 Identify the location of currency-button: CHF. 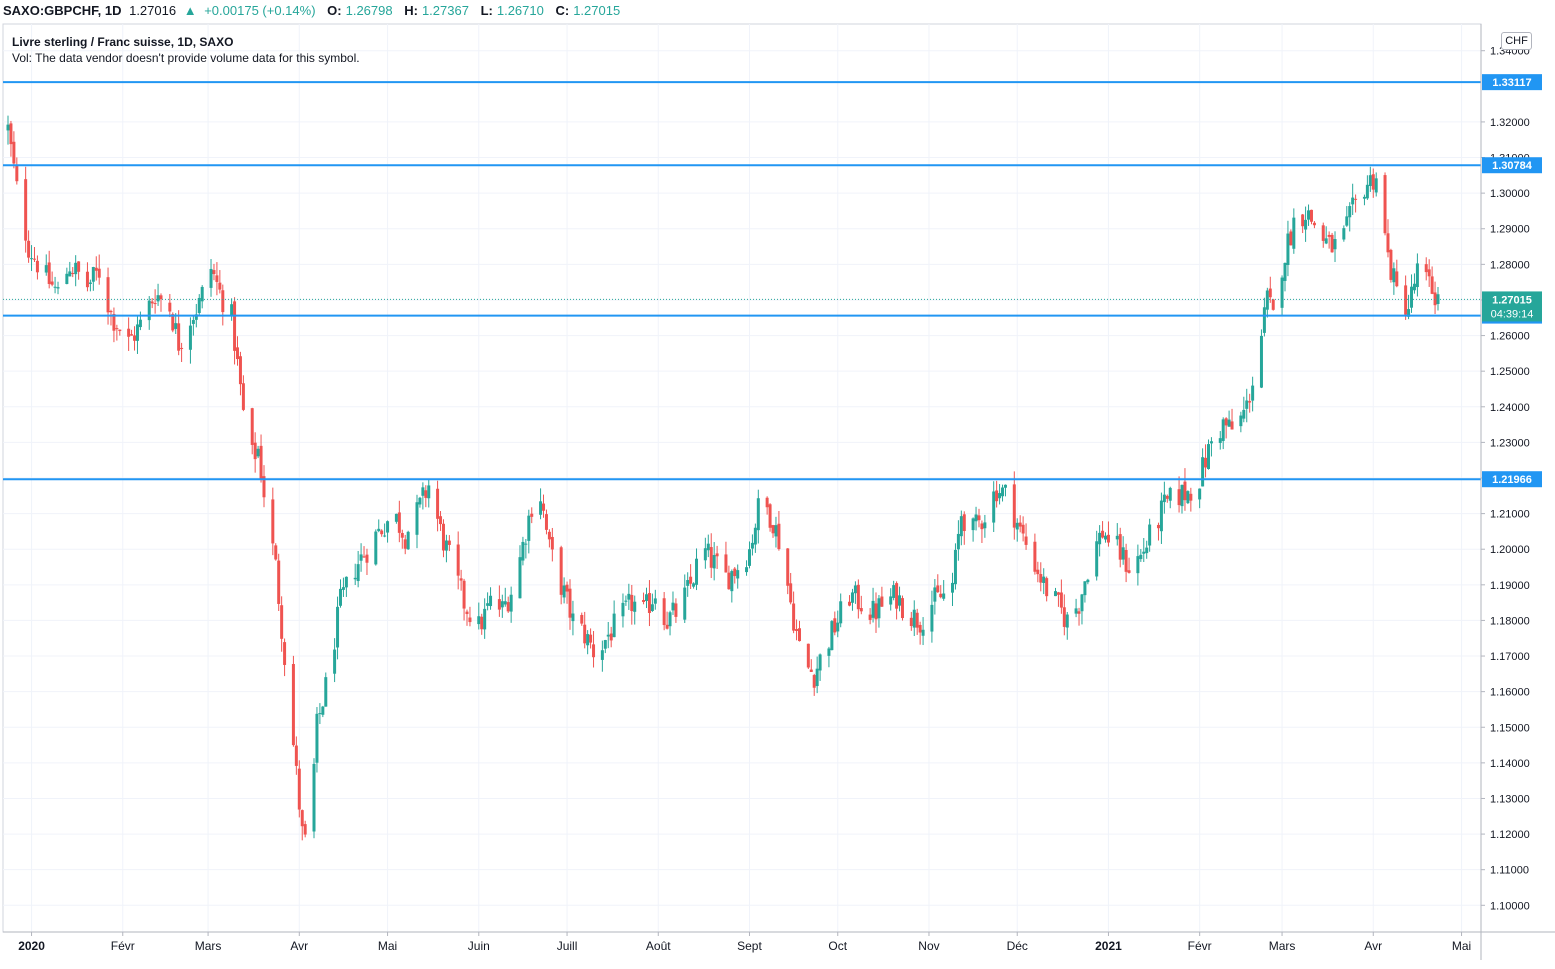
(1516, 41).